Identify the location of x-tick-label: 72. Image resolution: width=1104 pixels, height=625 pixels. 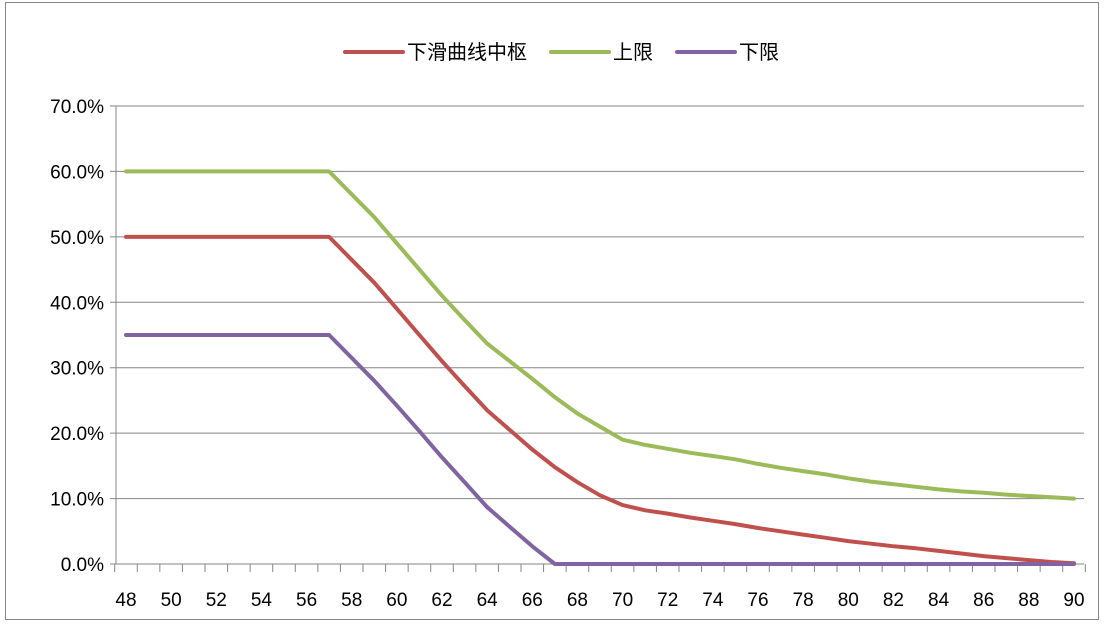
(667, 600).